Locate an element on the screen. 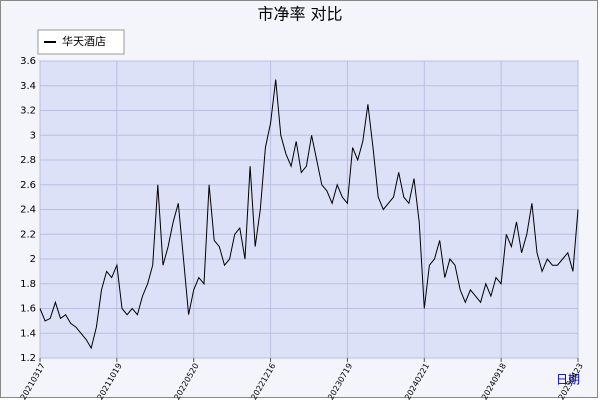 The image size is (600, 400). y-tick-label: 1.2 is located at coordinates (28, 358).